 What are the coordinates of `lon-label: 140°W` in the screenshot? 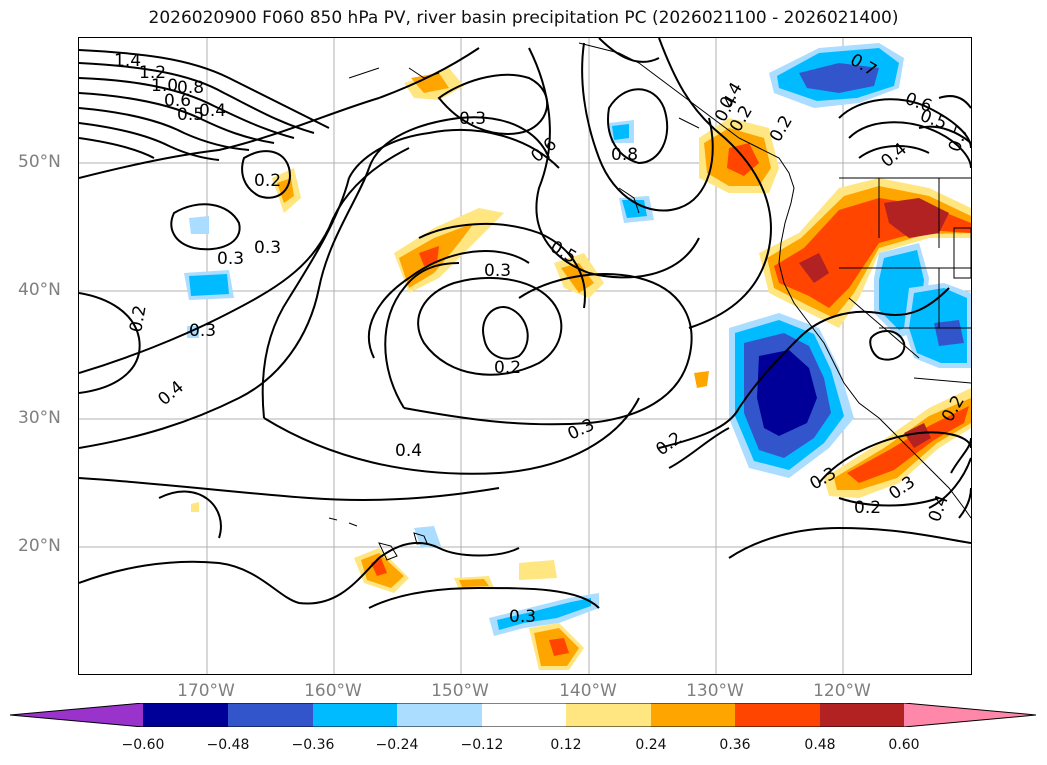 It's located at (588, 691).